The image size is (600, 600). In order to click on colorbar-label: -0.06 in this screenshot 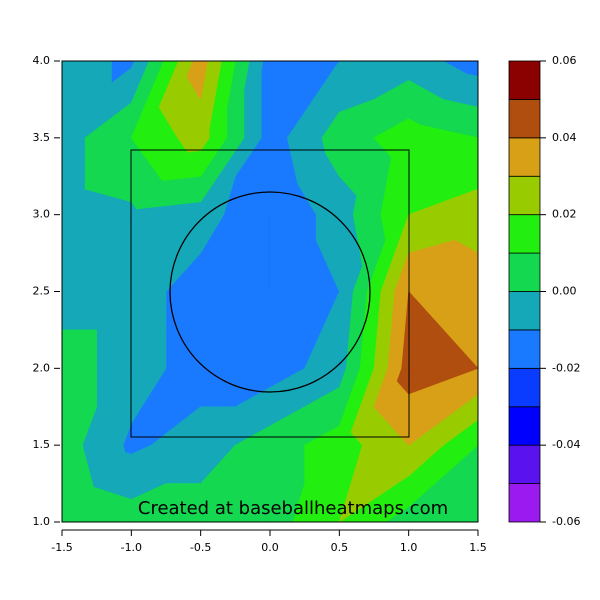, I will do `click(566, 521)`.